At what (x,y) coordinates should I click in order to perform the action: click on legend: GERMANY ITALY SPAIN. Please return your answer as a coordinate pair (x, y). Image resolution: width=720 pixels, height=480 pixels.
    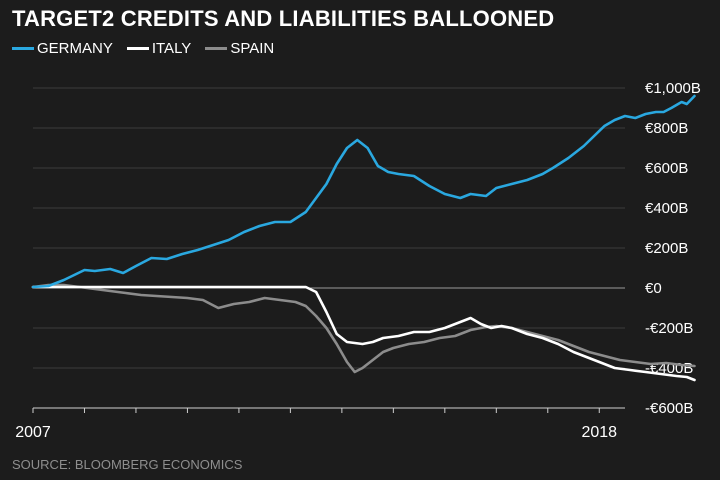
    Looking at the image, I should click on (143, 48).